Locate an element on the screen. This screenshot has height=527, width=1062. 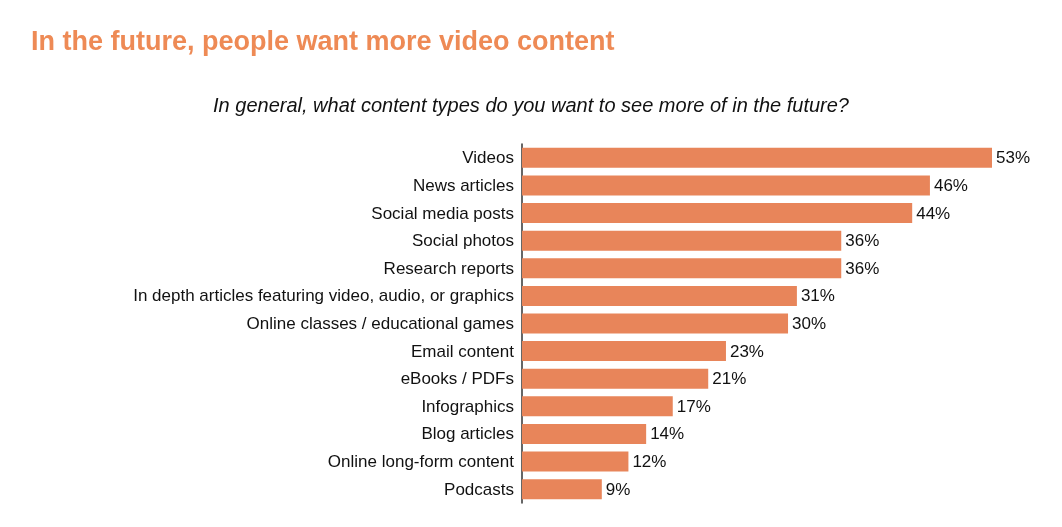
data-label: 53% is located at coordinates (1013, 158).